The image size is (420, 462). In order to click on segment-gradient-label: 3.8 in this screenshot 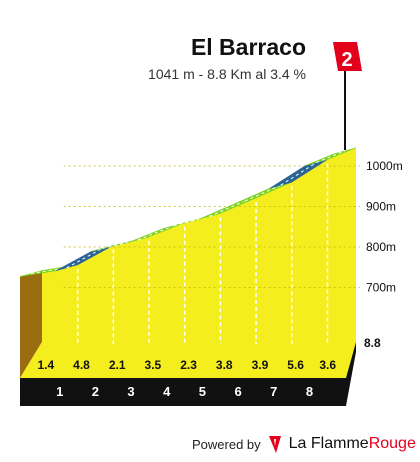, I will do `click(224, 365)`.